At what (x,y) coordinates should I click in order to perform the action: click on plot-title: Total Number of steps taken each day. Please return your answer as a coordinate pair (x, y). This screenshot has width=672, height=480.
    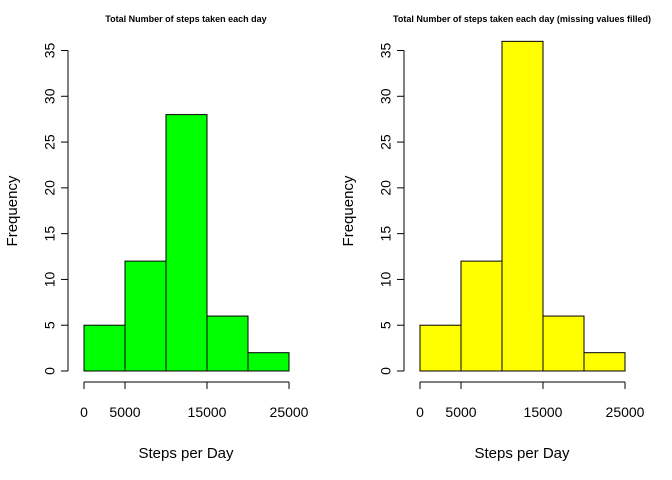
    Looking at the image, I should click on (185, 19).